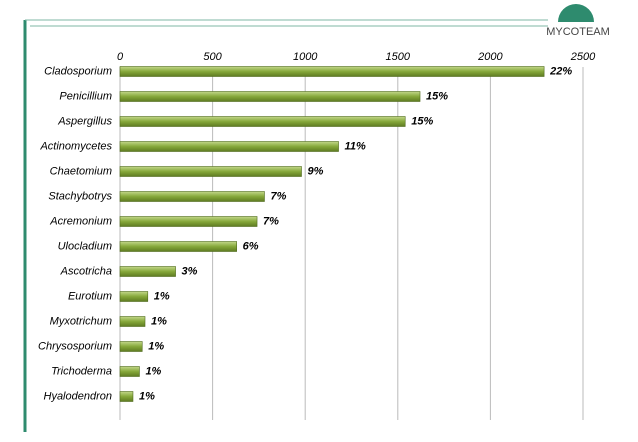  What do you see at coordinates (490, 57) in the screenshot?
I see `x-tick-label: 2000` at bounding box center [490, 57].